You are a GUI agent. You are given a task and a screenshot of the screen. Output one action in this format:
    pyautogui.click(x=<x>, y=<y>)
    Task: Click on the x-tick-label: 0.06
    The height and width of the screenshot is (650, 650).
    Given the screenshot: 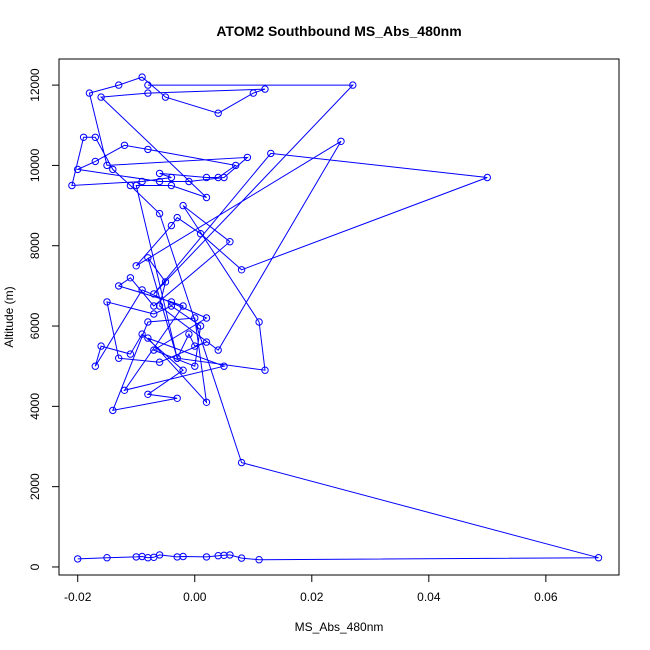 What is the action you would take?
    pyautogui.click(x=546, y=597)
    